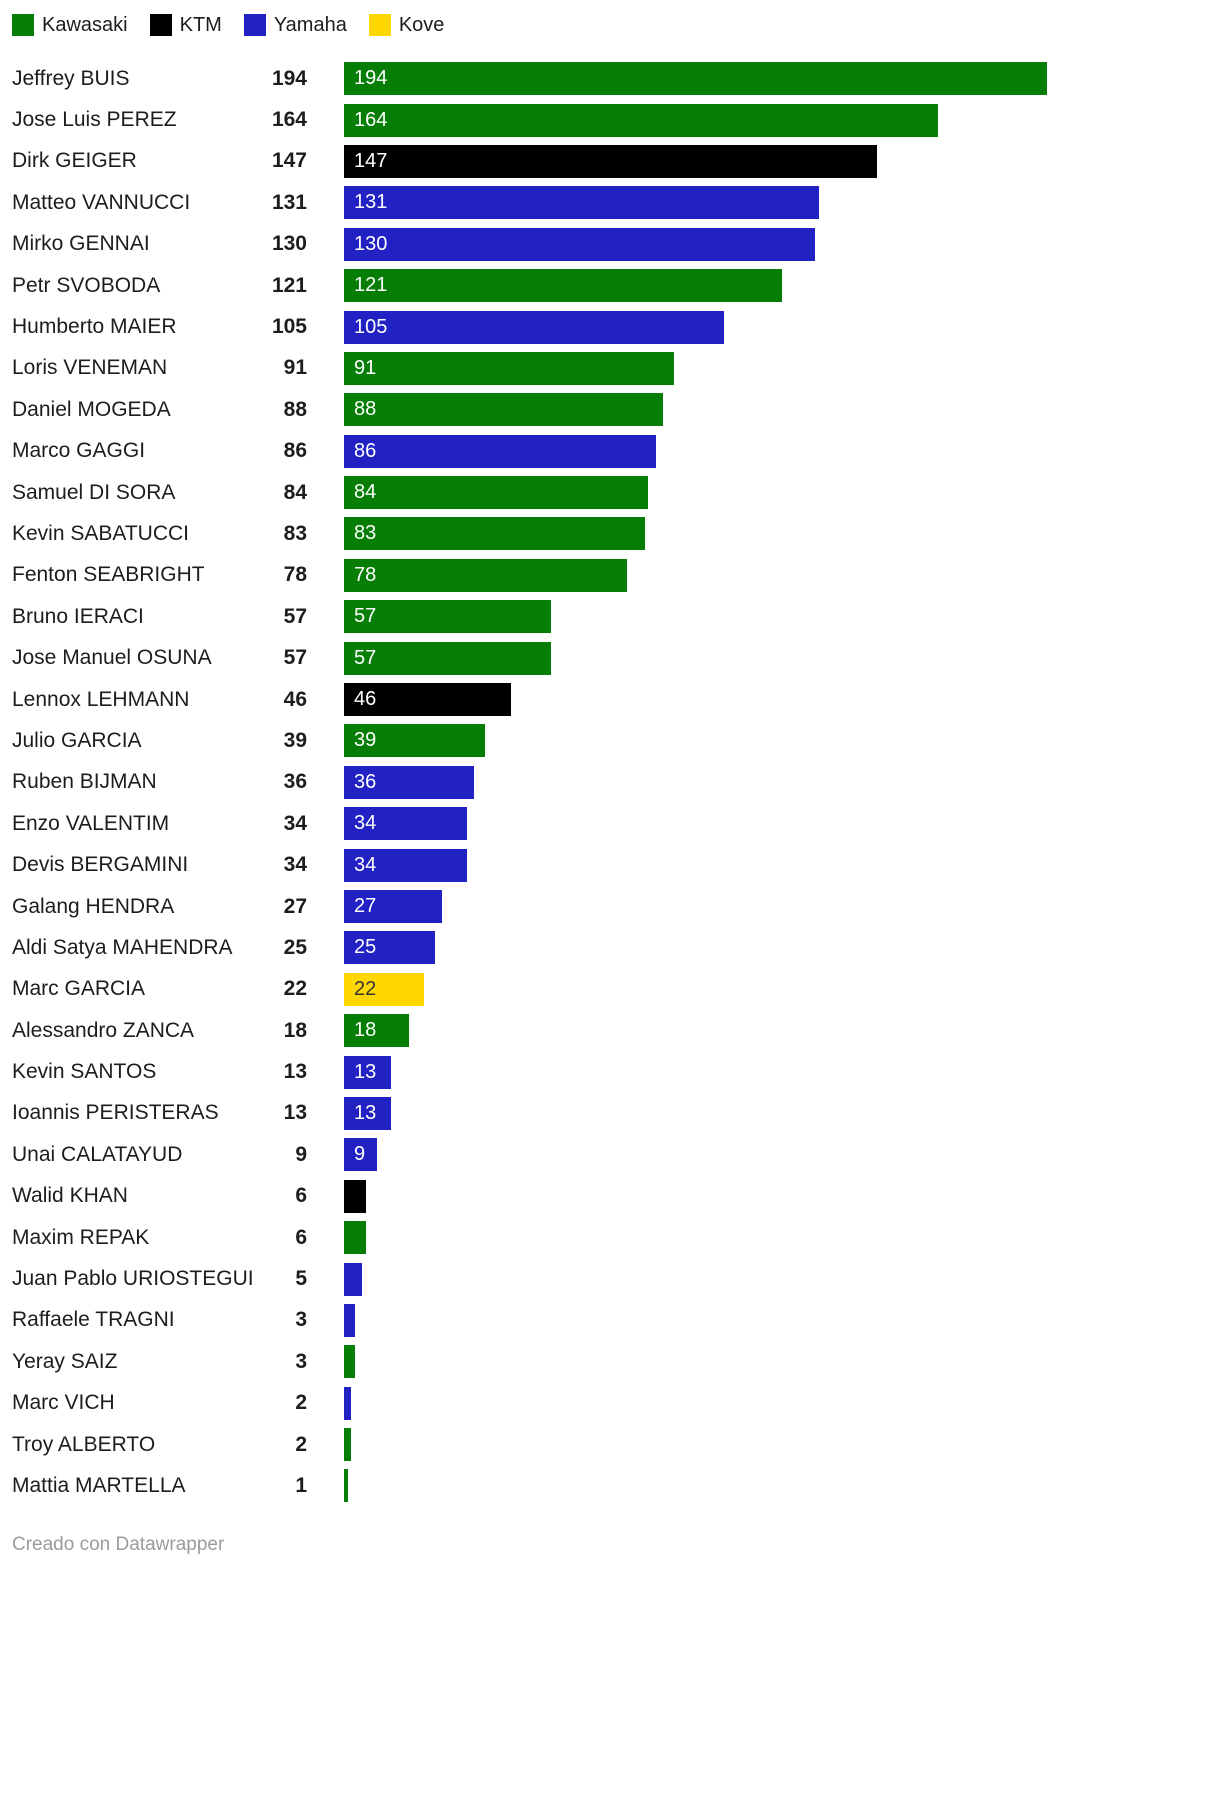 The height and width of the screenshot is (1818, 1220). I want to click on bar-kawasaki: 91, so click(509, 368).